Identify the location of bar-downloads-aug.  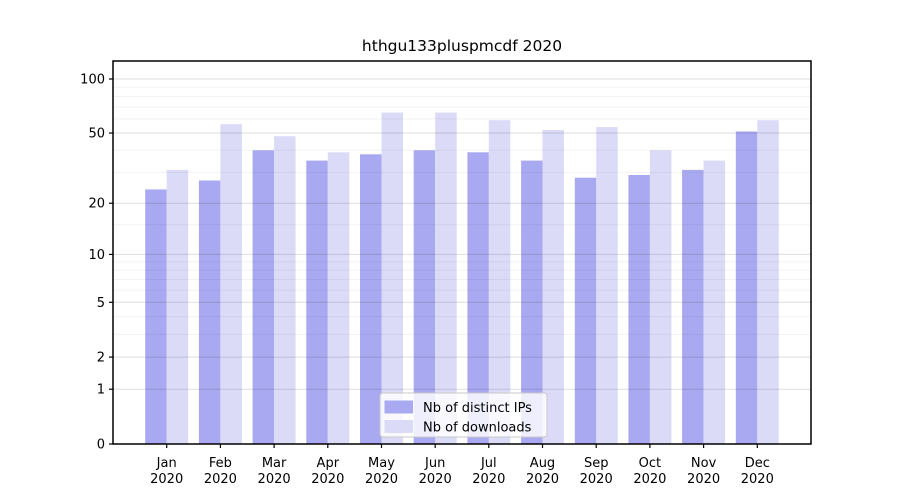
(553, 287).